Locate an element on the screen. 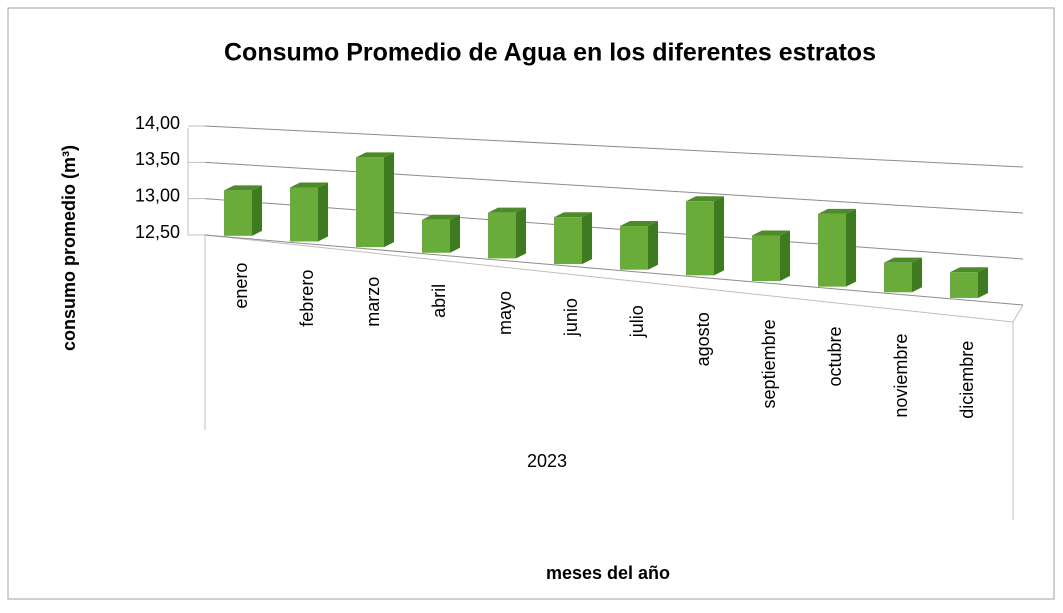 The width and height of the screenshot is (1063, 613). x-tick-label: junio is located at coordinates (571, 317).